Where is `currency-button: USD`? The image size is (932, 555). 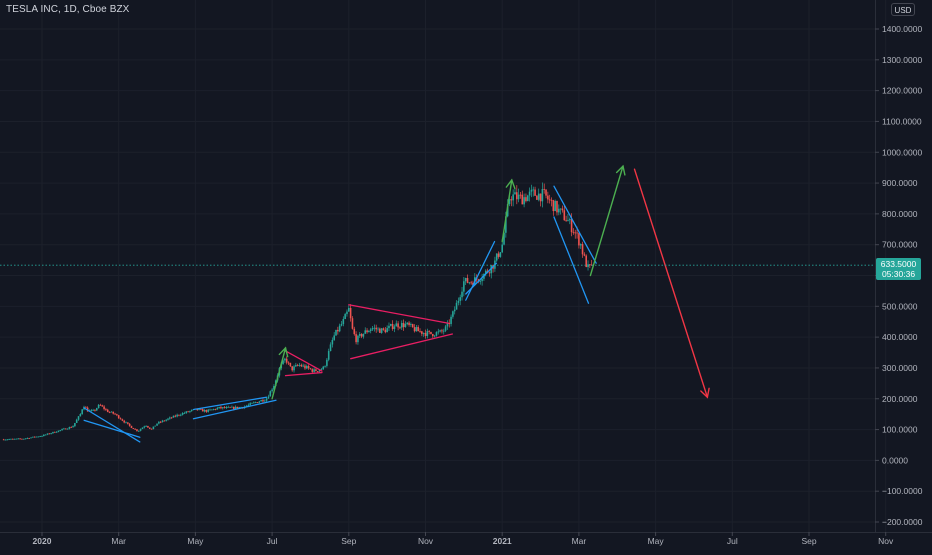
currency-button: USD is located at coordinates (903, 9).